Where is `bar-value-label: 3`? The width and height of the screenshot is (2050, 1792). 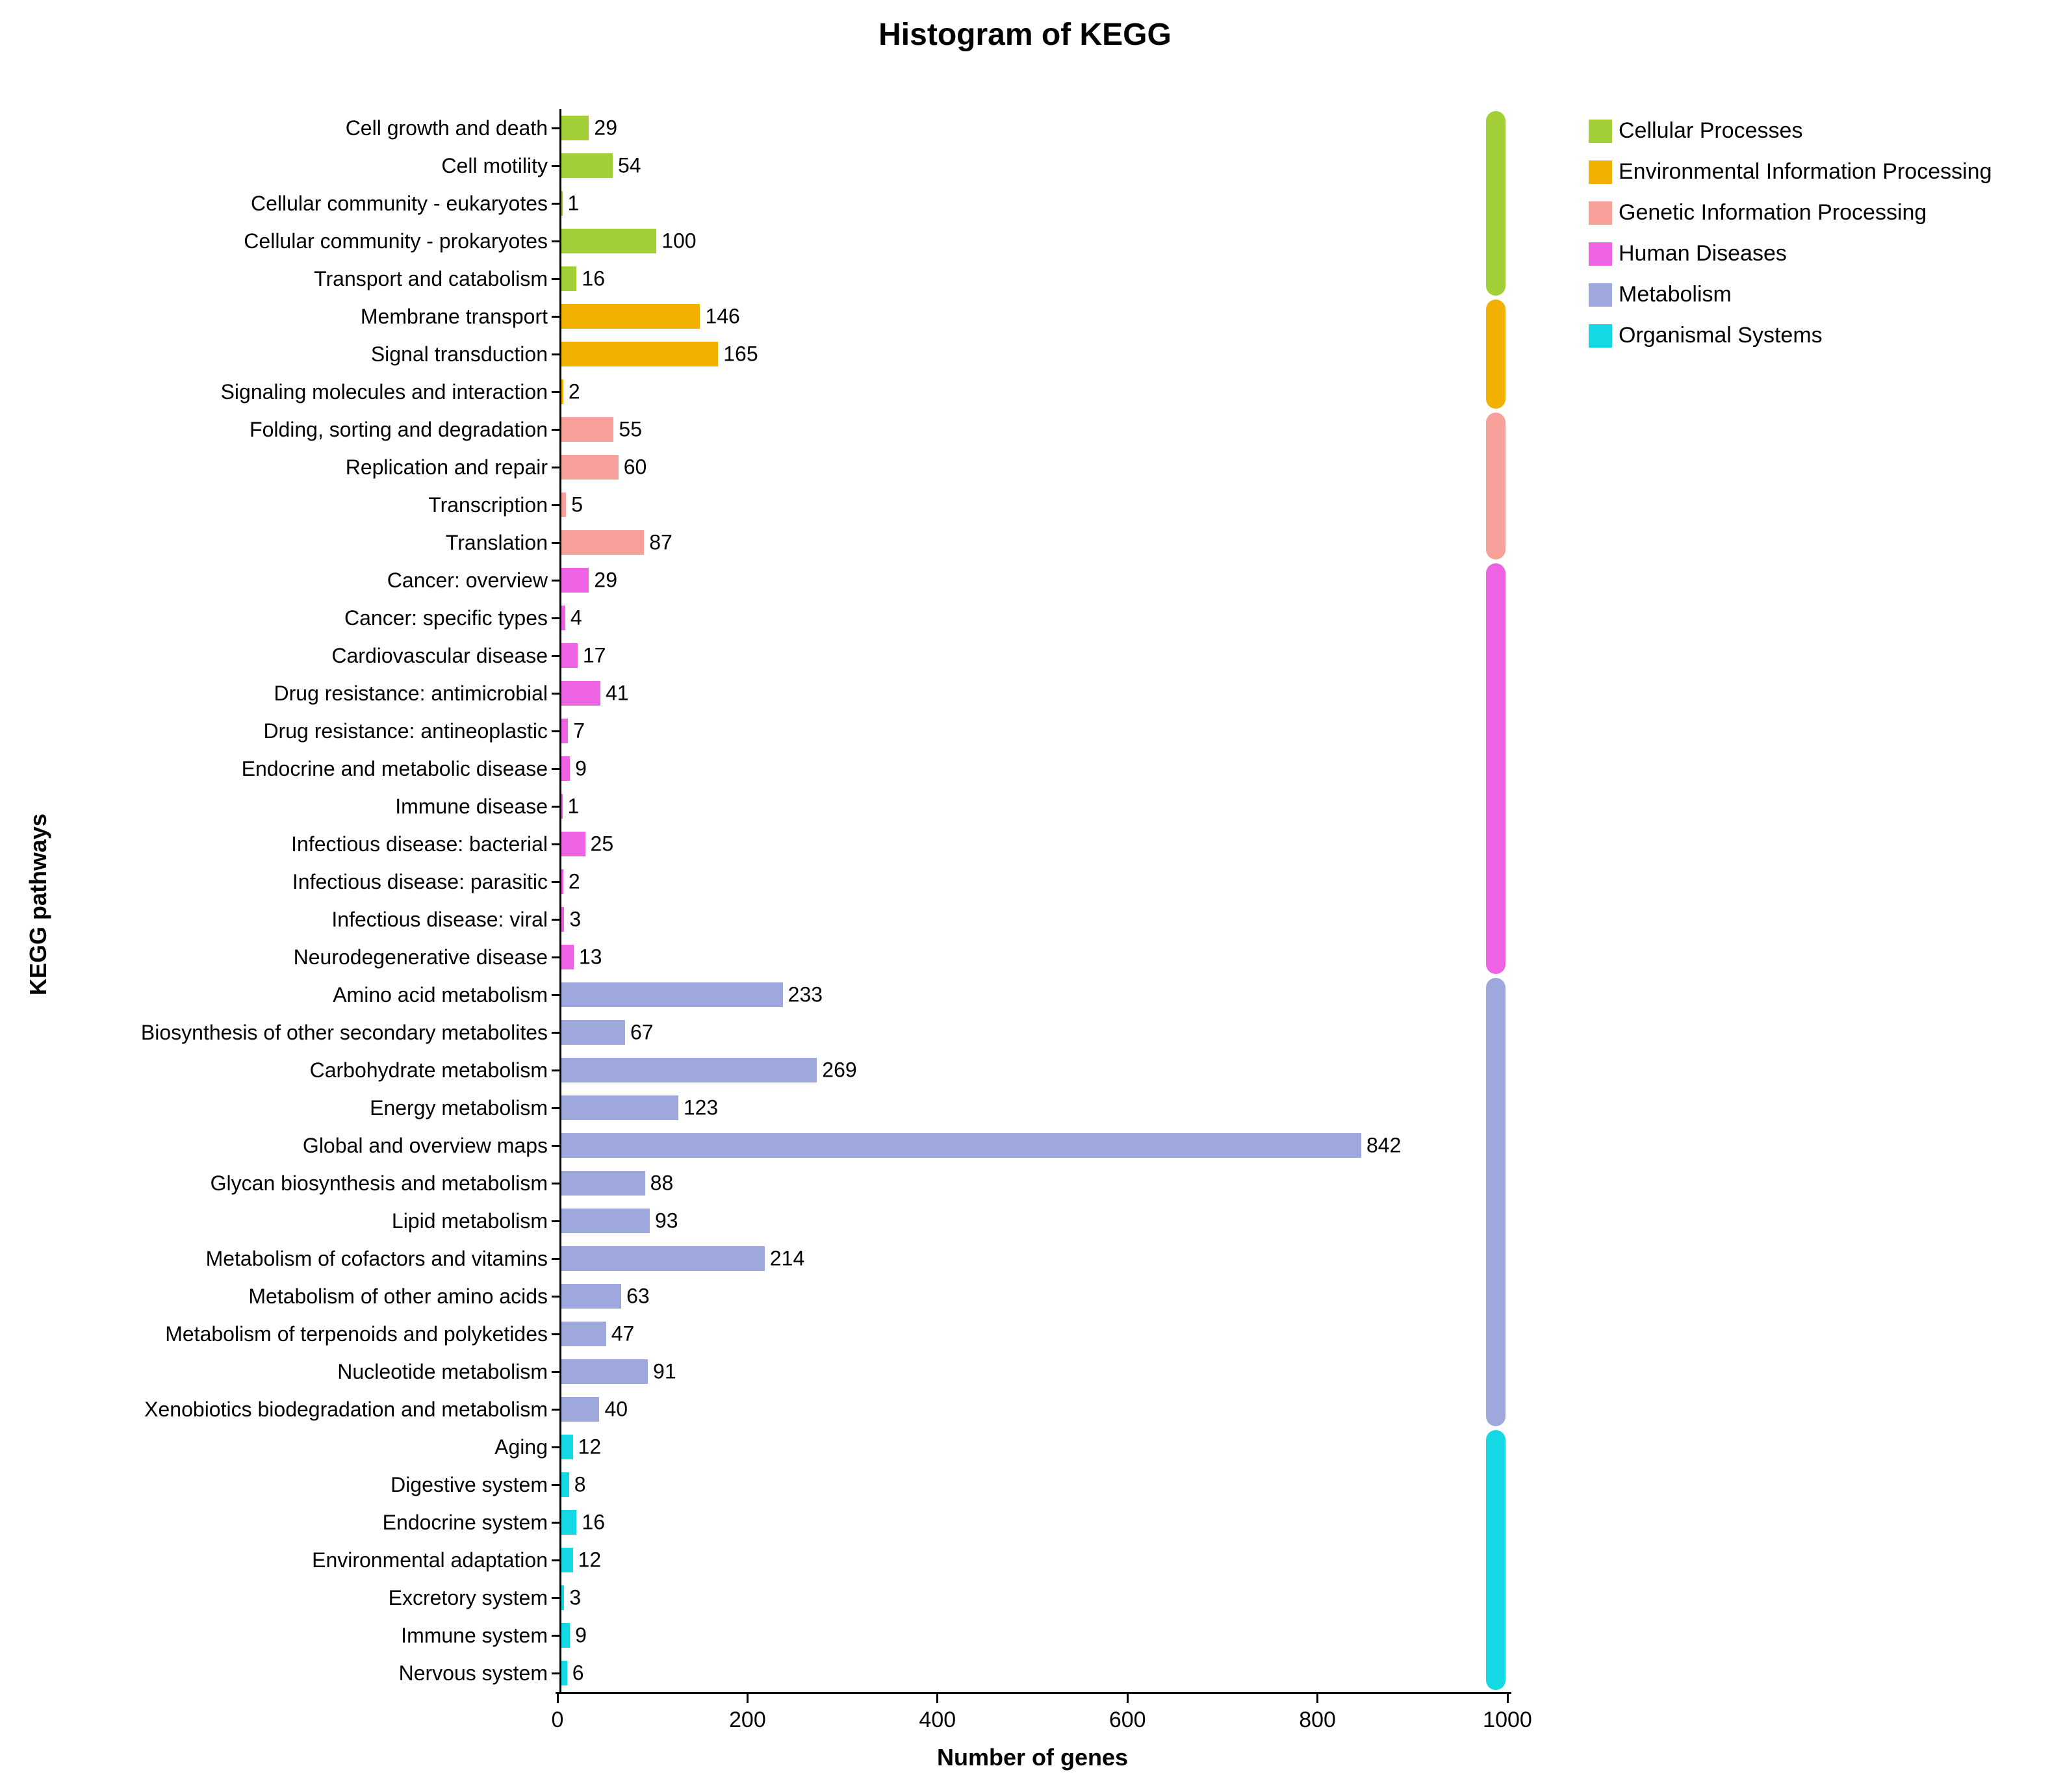 bar-value-label: 3 is located at coordinates (575, 919).